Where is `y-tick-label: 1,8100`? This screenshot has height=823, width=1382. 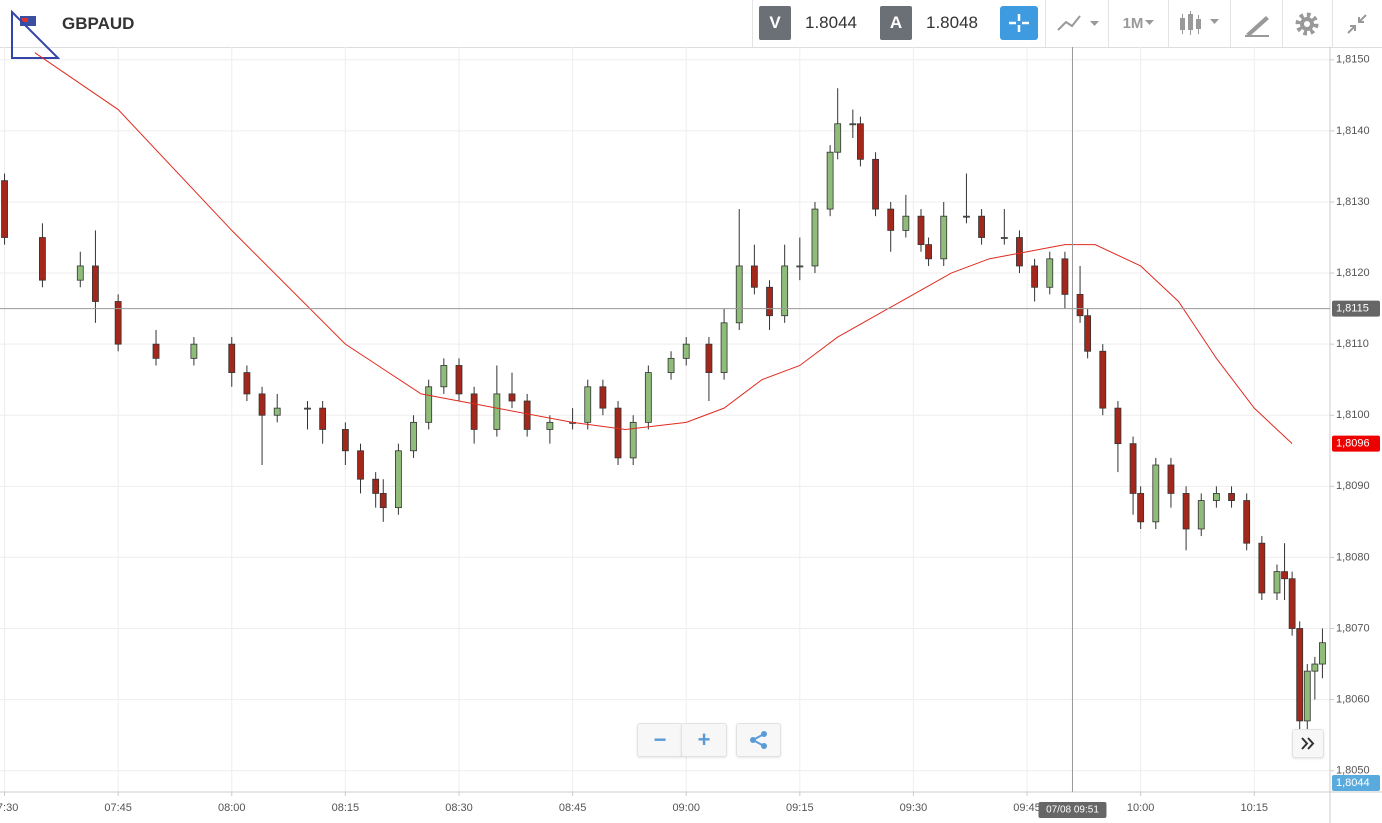
y-tick-label: 1,8100 is located at coordinates (1353, 415).